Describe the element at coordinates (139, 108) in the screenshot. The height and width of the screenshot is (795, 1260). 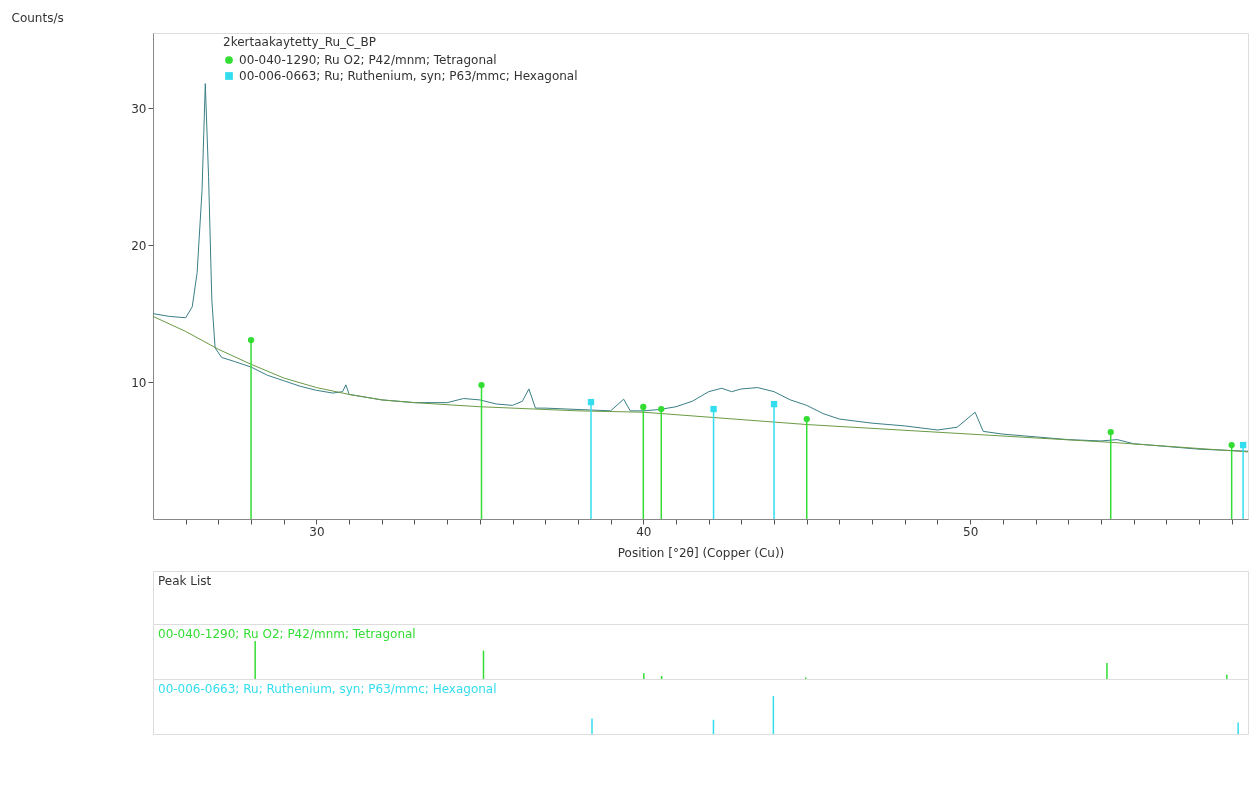
I see `y-tick-label: 30` at that location.